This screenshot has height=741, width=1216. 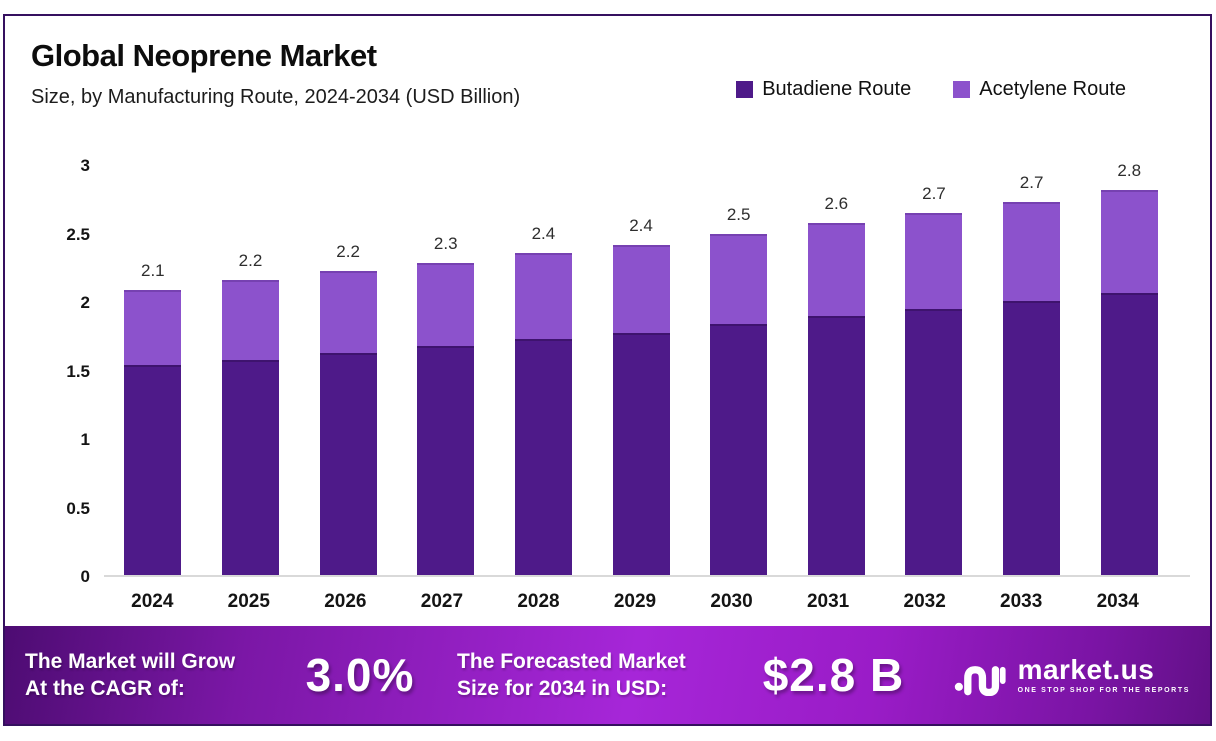 What do you see at coordinates (78, 371) in the screenshot?
I see `y-axis-tick: 1.5` at bounding box center [78, 371].